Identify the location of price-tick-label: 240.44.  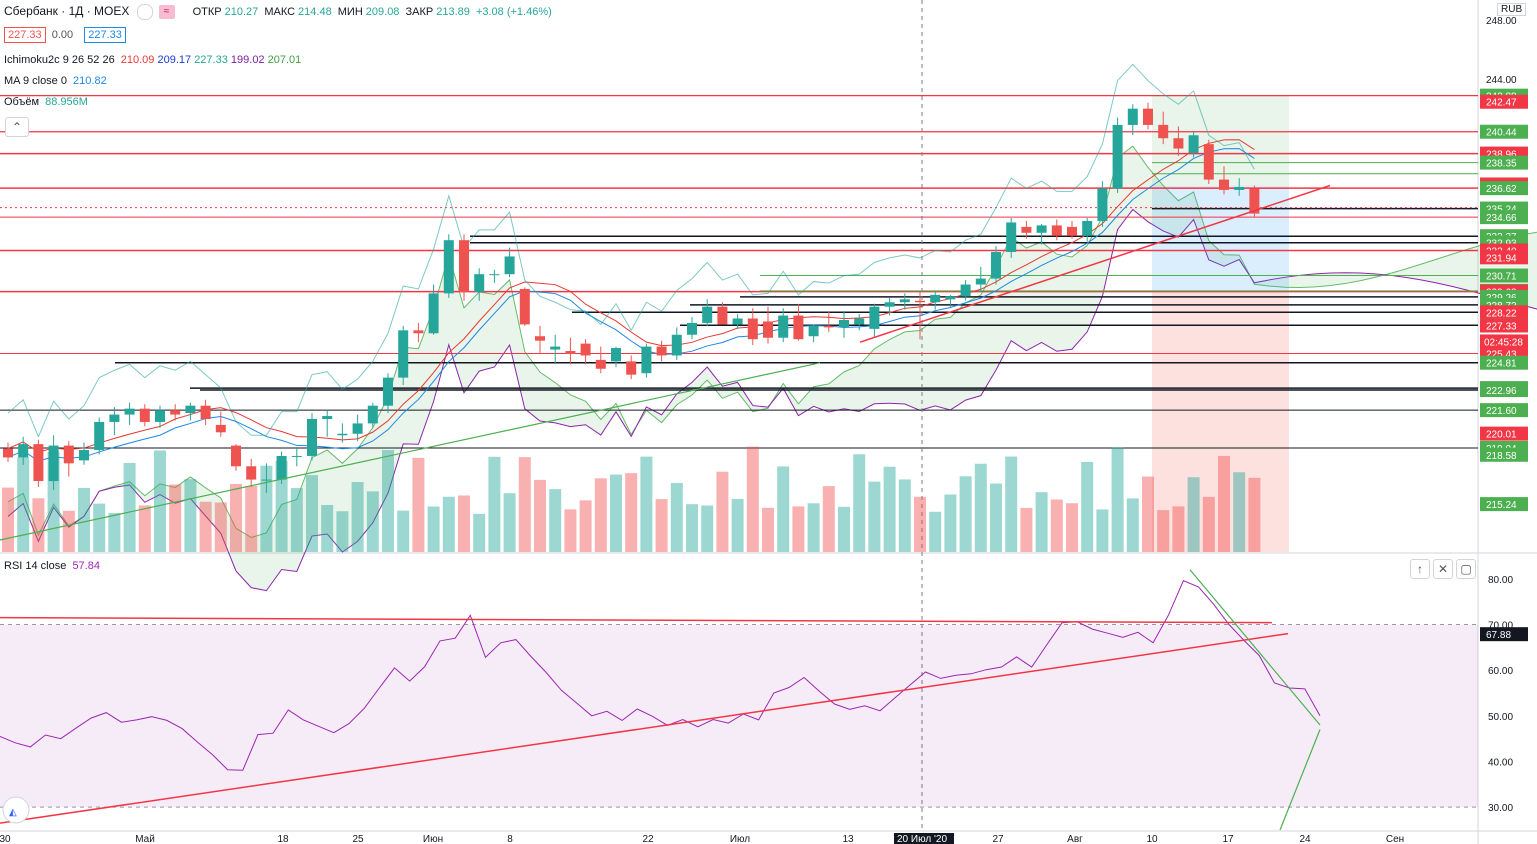
(1501, 133).